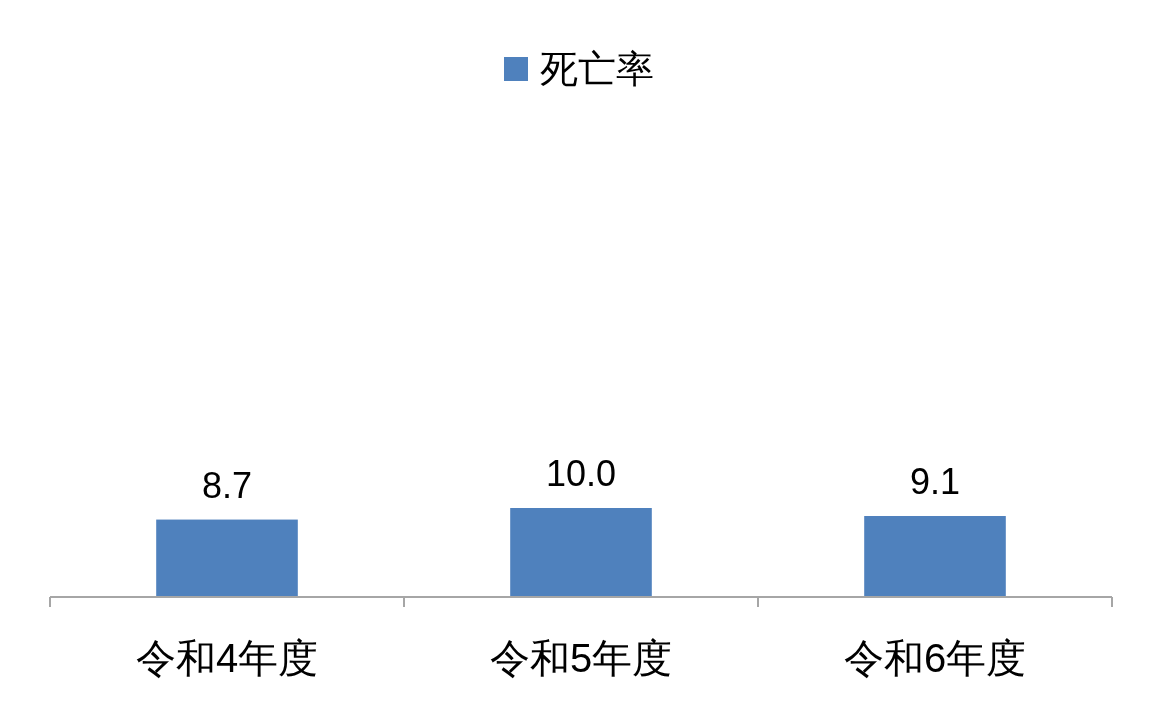 This screenshot has width=1162, height=714. What do you see at coordinates (581, 658) in the screenshot?
I see `x-tick-label: 令和5年度` at bounding box center [581, 658].